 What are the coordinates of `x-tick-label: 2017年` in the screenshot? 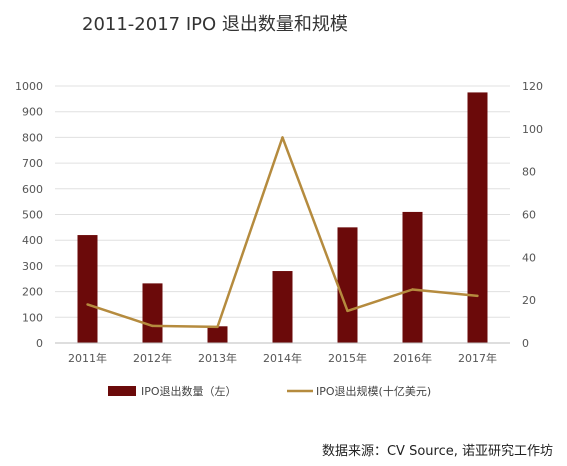 It's located at (477, 358).